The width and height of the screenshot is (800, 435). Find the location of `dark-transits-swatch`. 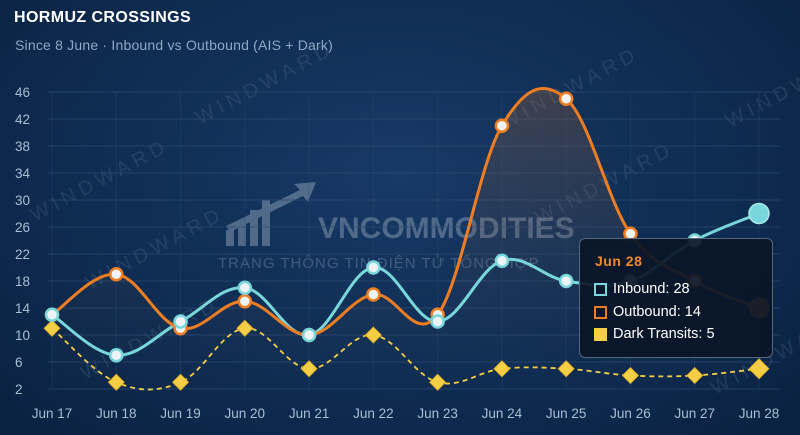

dark-transits-swatch is located at coordinates (600, 334).